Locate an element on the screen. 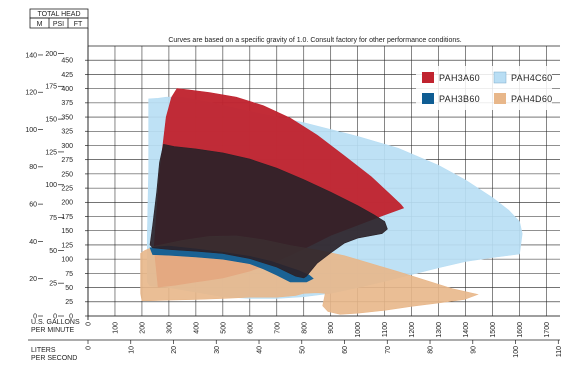 The height and width of the screenshot is (368, 576). lps-tick-label: 60 is located at coordinates (345, 350).